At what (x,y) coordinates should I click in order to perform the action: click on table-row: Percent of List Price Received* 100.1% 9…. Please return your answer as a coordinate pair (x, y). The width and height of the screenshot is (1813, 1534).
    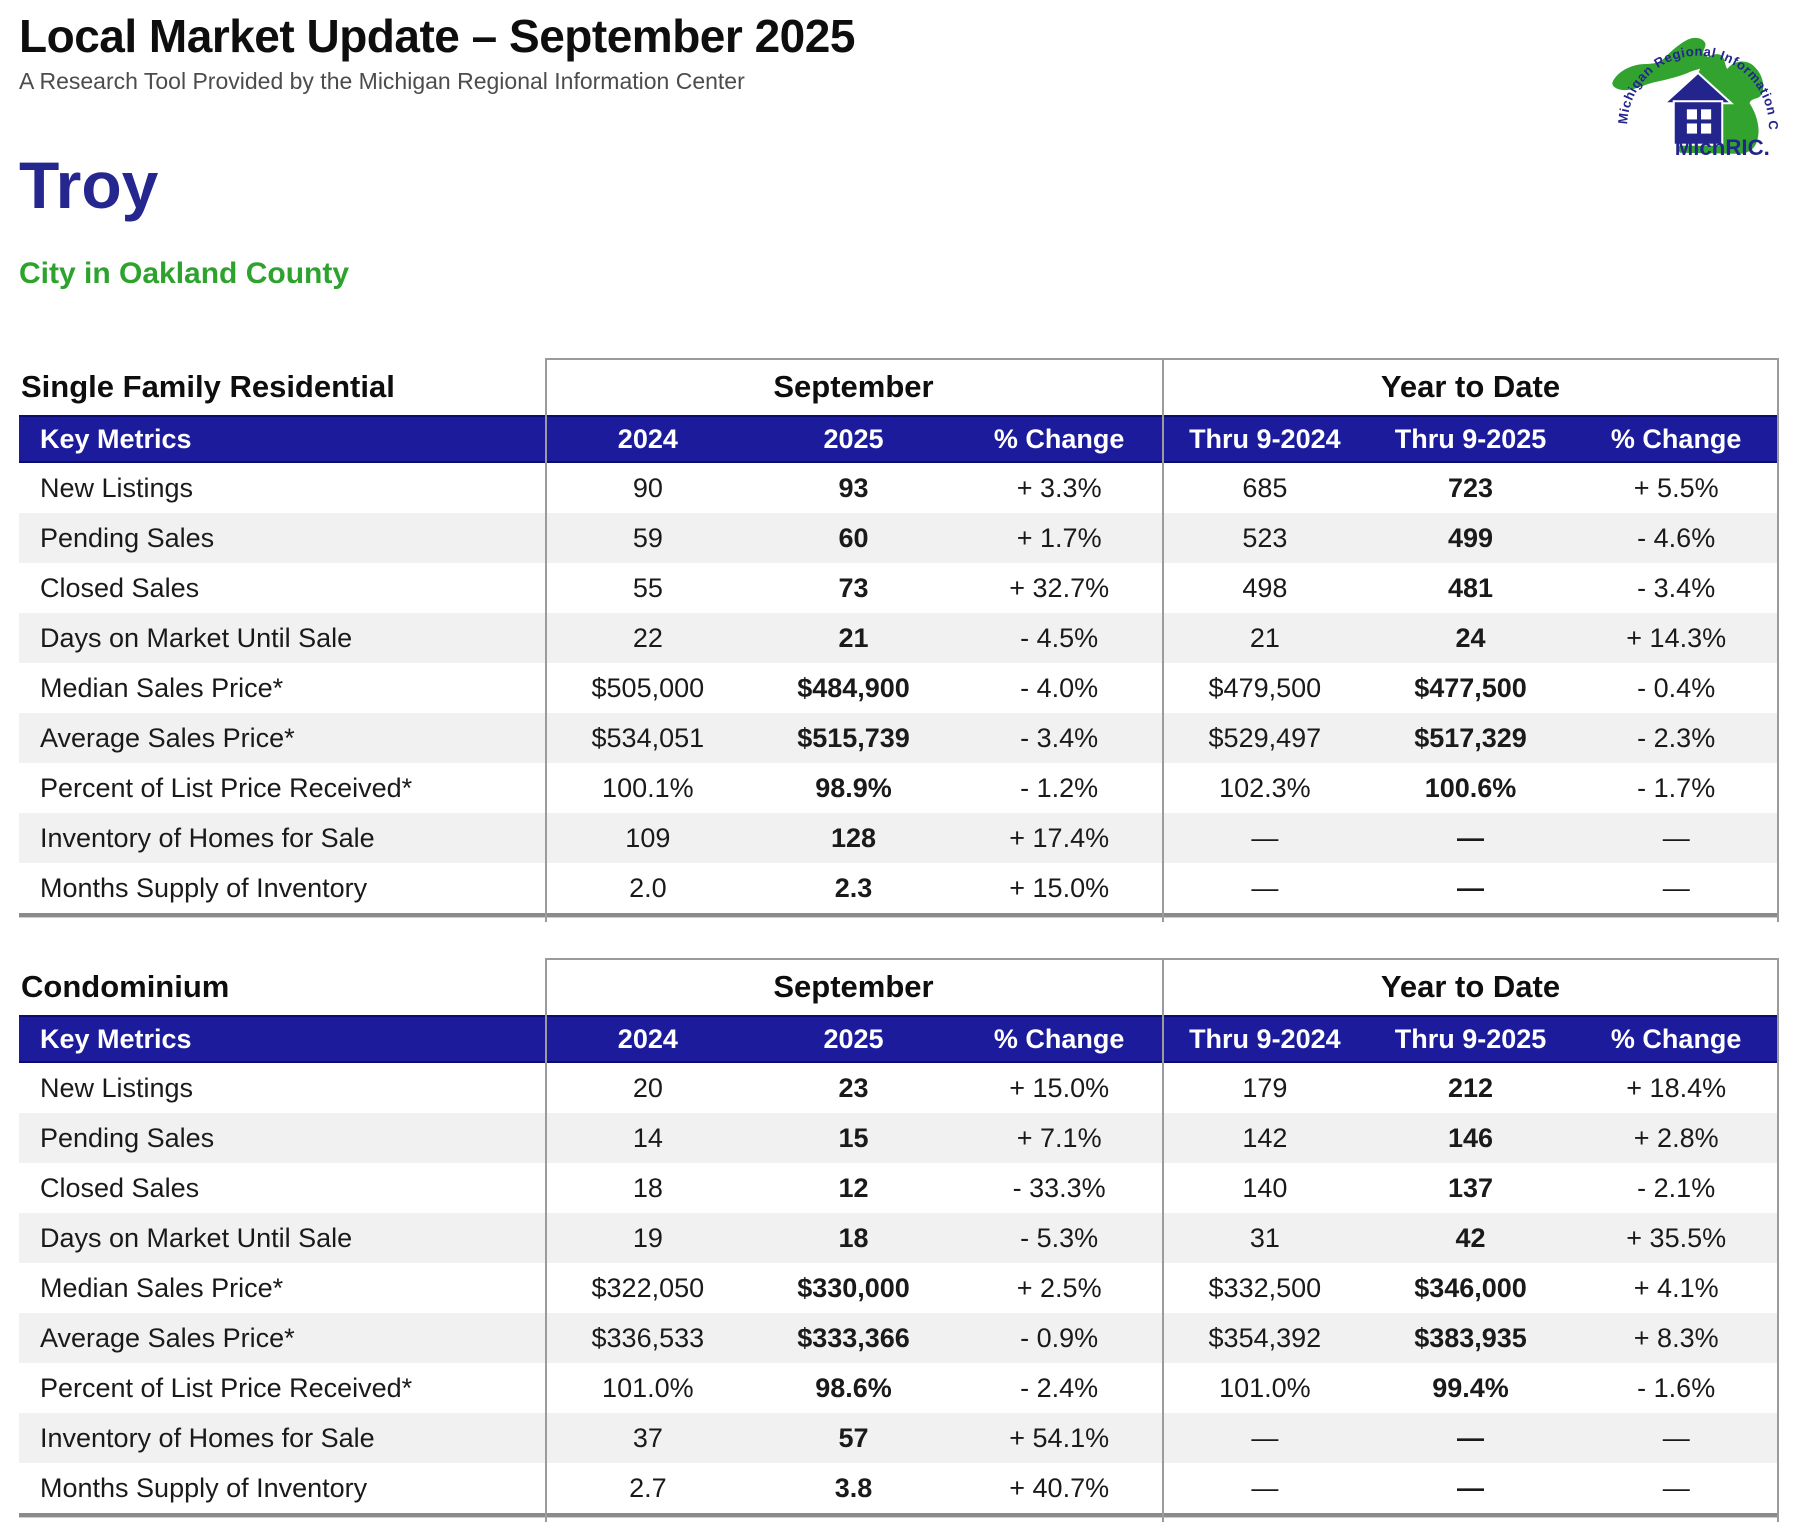
    Looking at the image, I should click on (899, 788).